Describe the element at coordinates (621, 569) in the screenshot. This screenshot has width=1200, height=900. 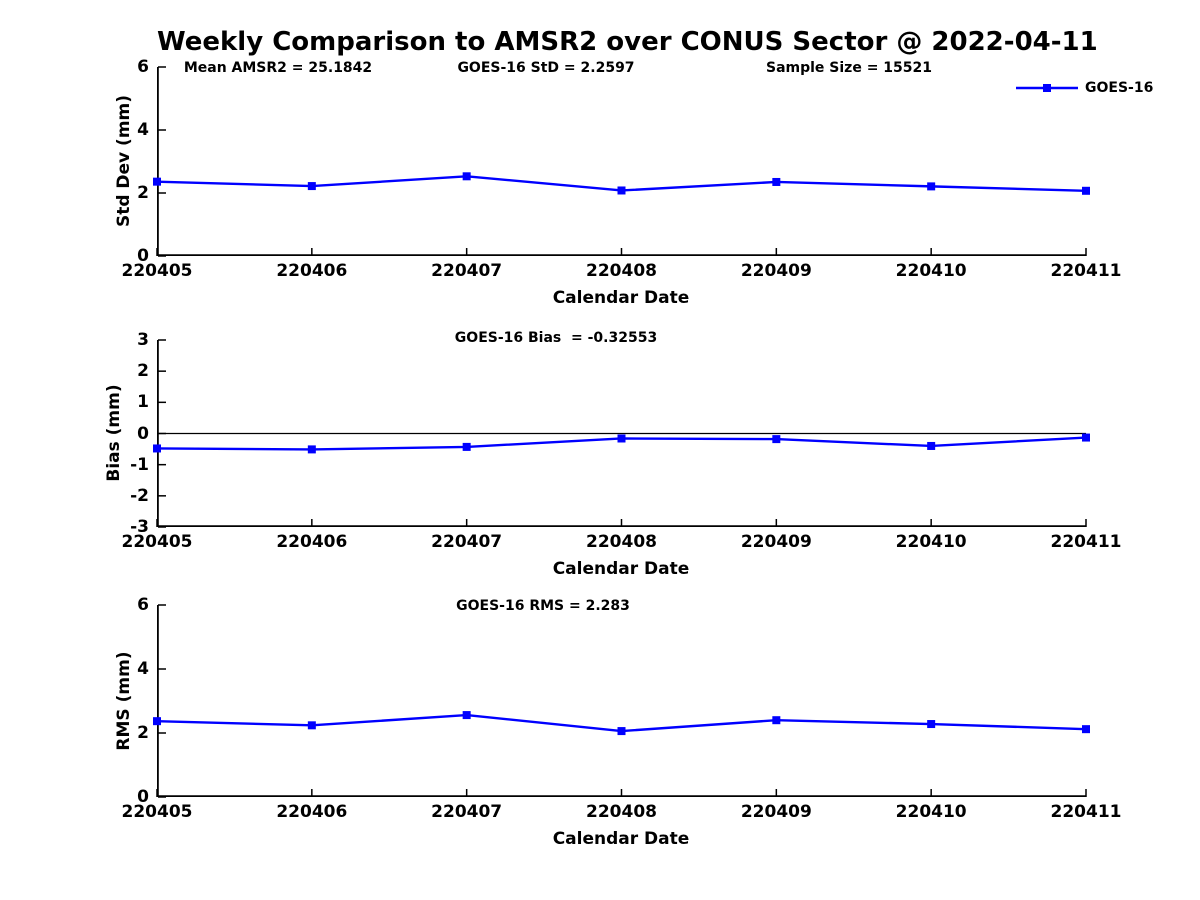
I see `bias-x-axis-label: Calendar Date` at that location.